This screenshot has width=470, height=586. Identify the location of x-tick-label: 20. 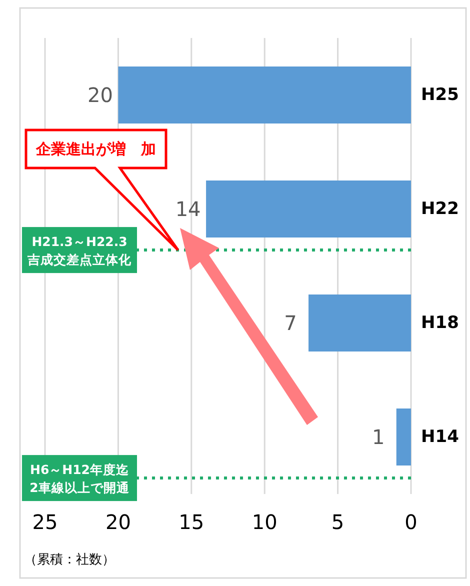
(118, 522).